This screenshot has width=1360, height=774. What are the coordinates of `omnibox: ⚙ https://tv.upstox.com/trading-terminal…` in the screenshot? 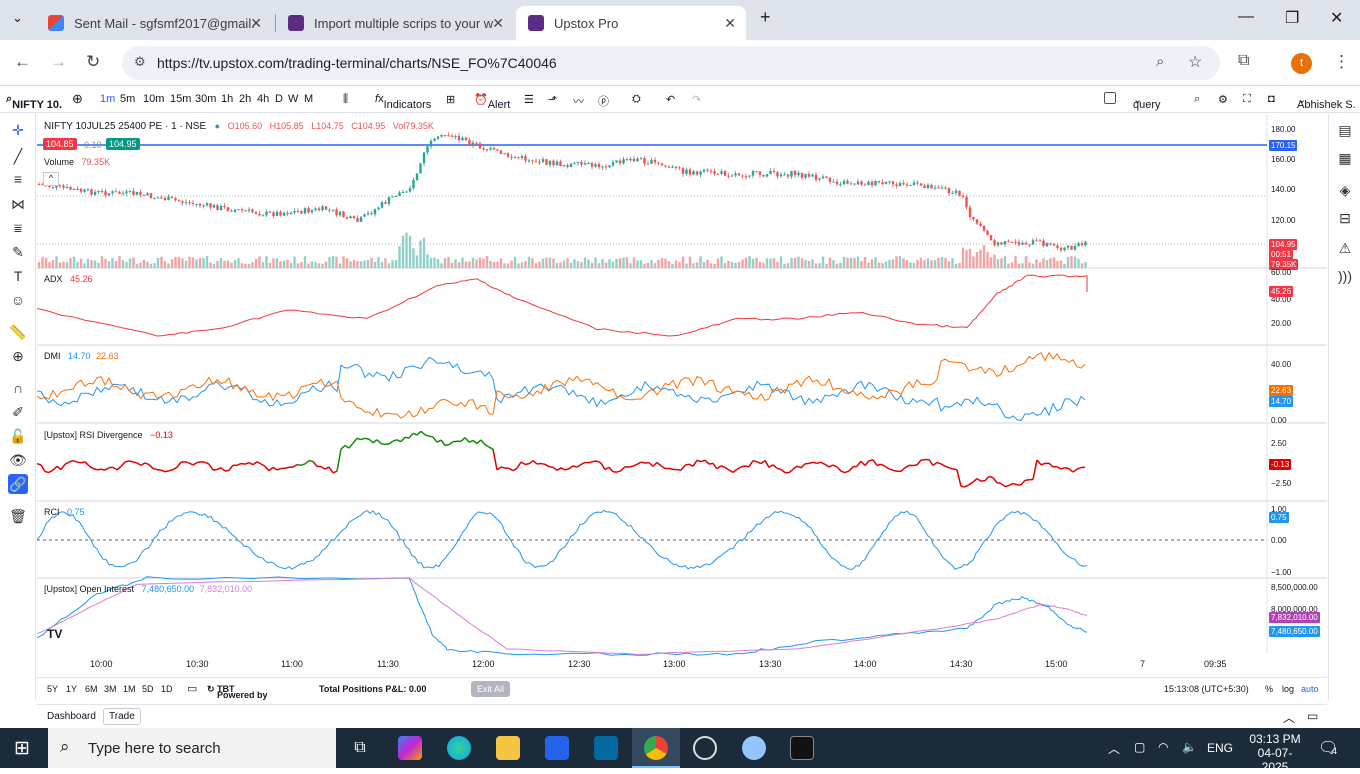 It's located at (671, 63).